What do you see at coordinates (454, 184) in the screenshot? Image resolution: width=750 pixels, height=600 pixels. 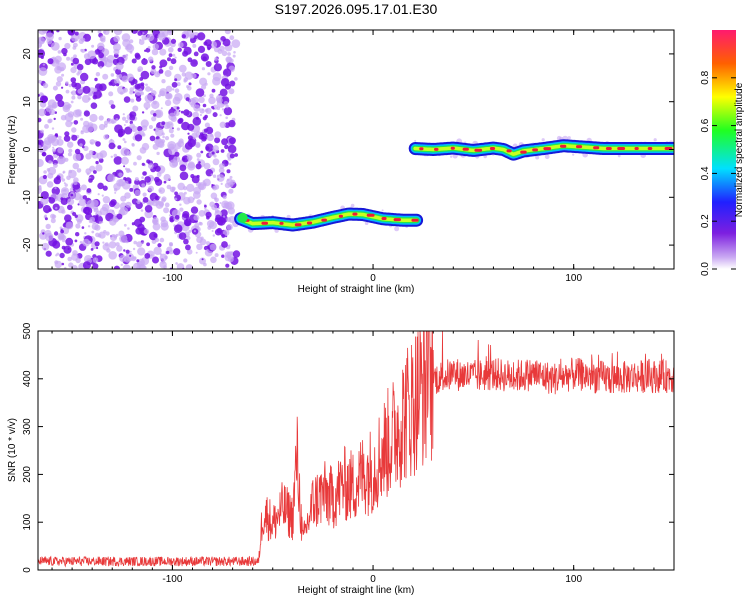 I see `signal-tracks` at bounding box center [454, 184].